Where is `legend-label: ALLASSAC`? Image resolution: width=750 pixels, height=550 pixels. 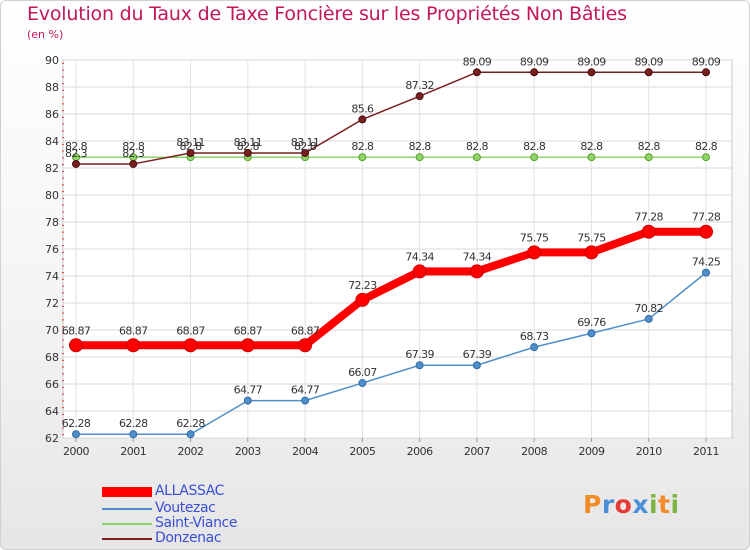 legend-label: ALLASSAC is located at coordinates (190, 491).